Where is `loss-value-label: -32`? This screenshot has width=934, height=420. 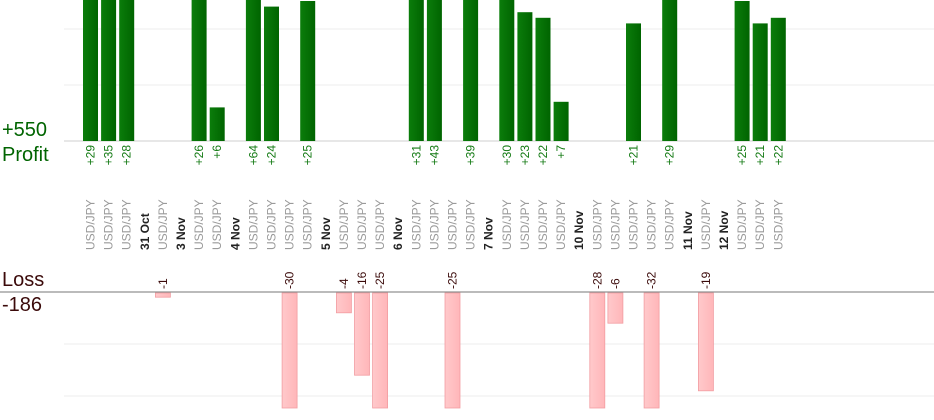 loss-value-label: -32 is located at coordinates (652, 280).